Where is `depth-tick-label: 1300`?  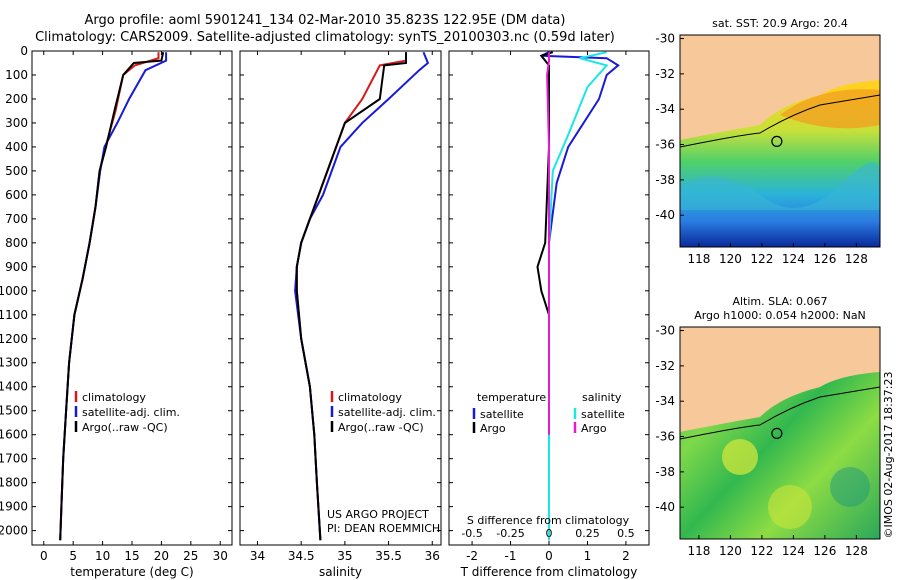
depth-tick-label: 1300 is located at coordinates (14, 363).